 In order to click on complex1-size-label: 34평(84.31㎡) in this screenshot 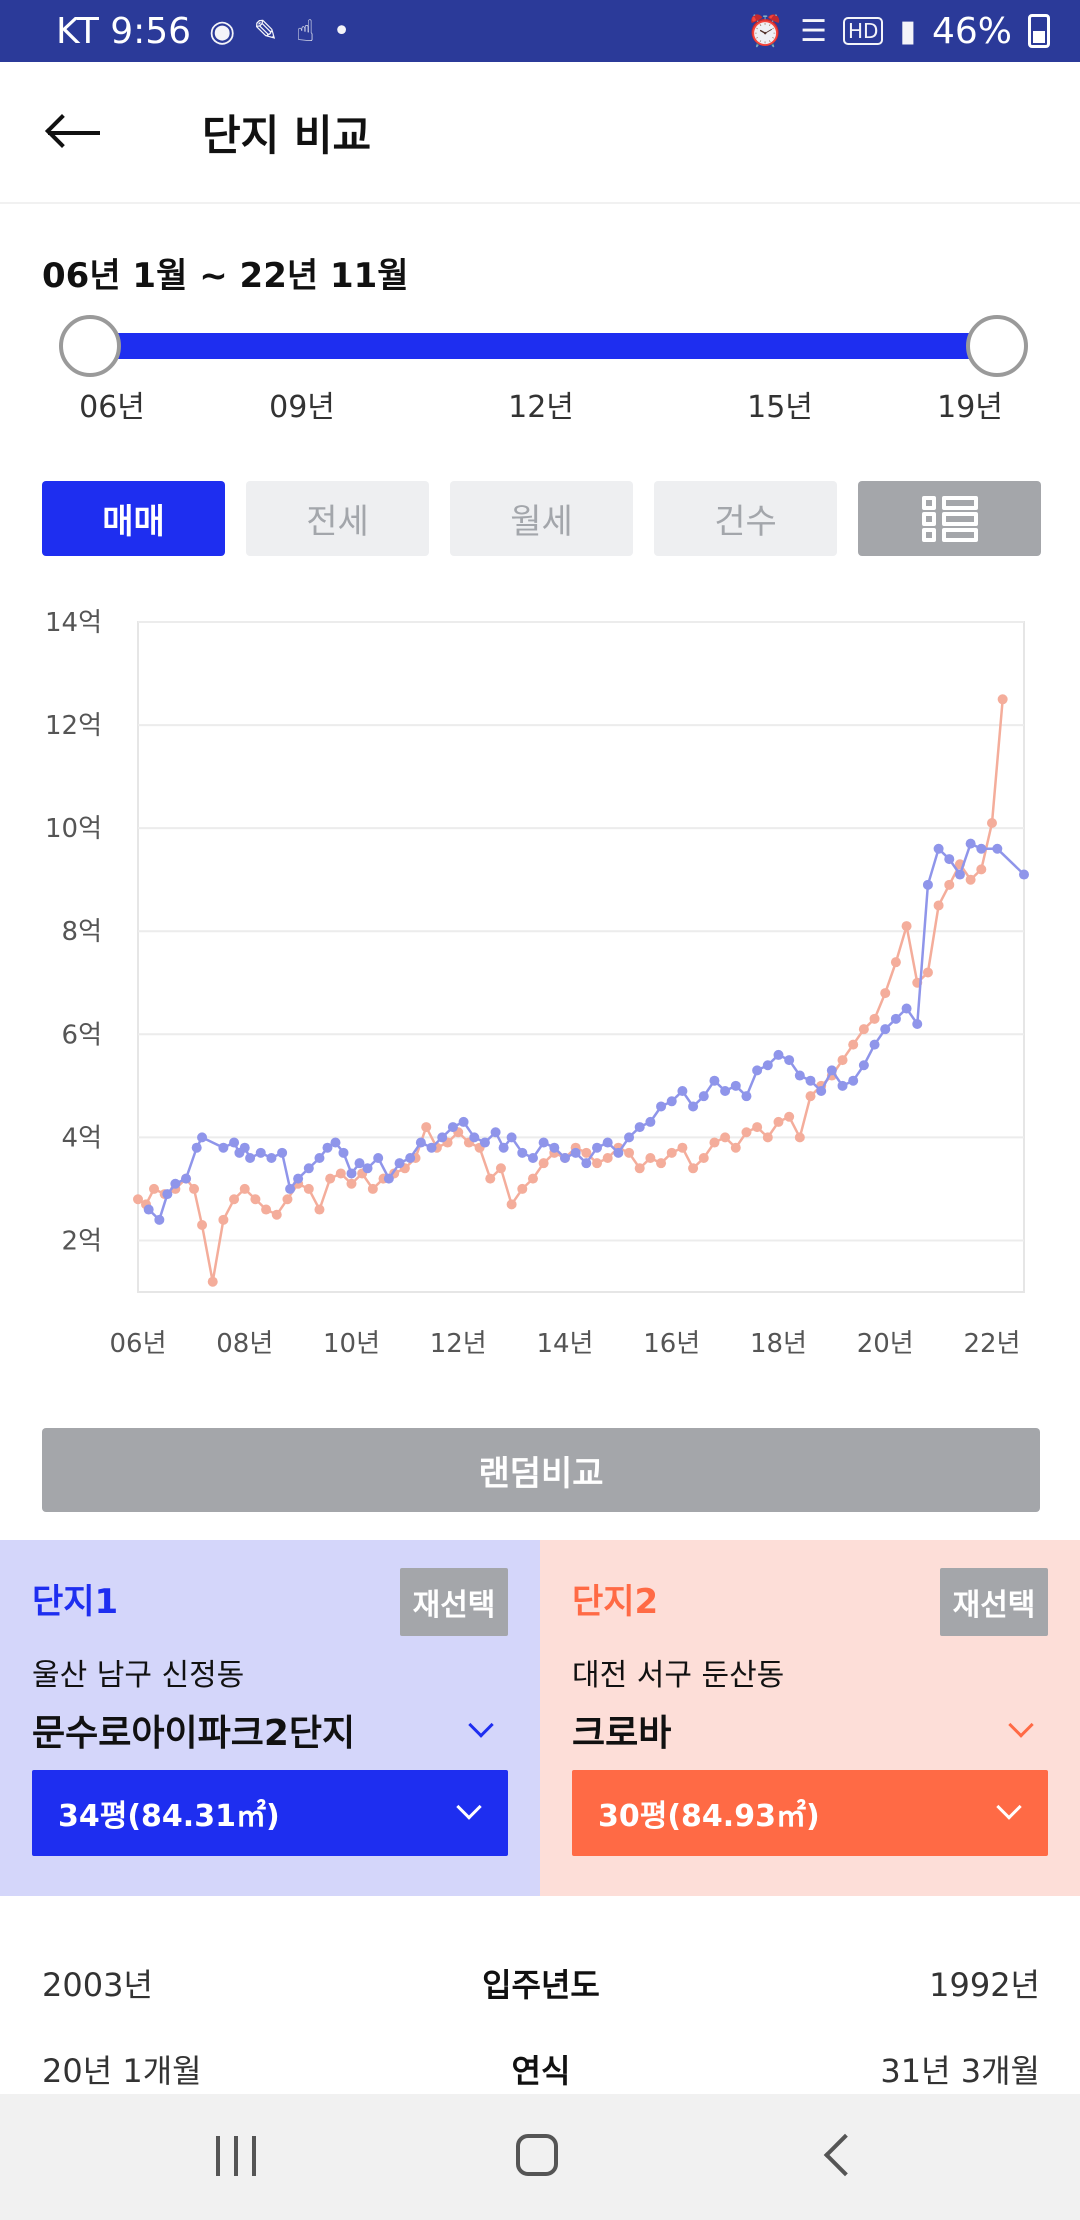, I will do `click(169, 1816)`.